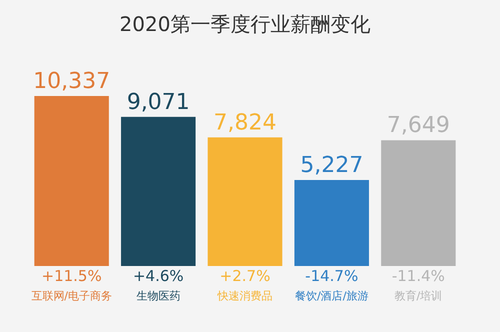 The image size is (500, 332). What do you see at coordinates (331, 276) in the screenshot?
I see `text: -14.7%` at bounding box center [331, 276].